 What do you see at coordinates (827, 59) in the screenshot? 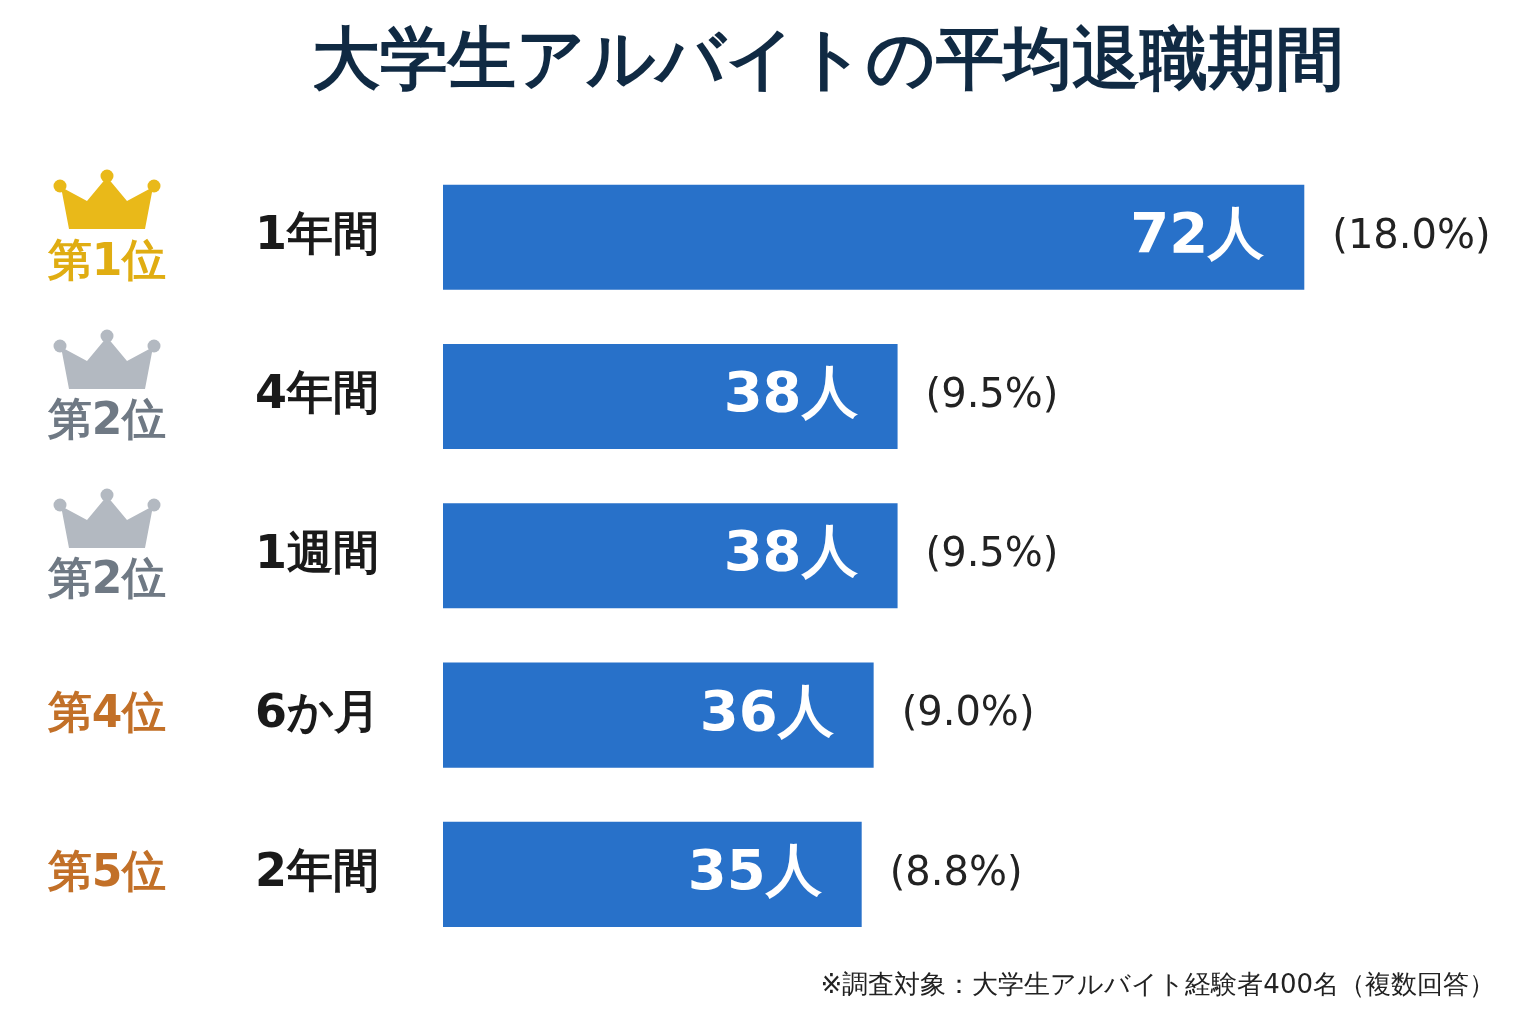
I see `chart-title: 大学生アルバイトの平均退職期間` at bounding box center [827, 59].